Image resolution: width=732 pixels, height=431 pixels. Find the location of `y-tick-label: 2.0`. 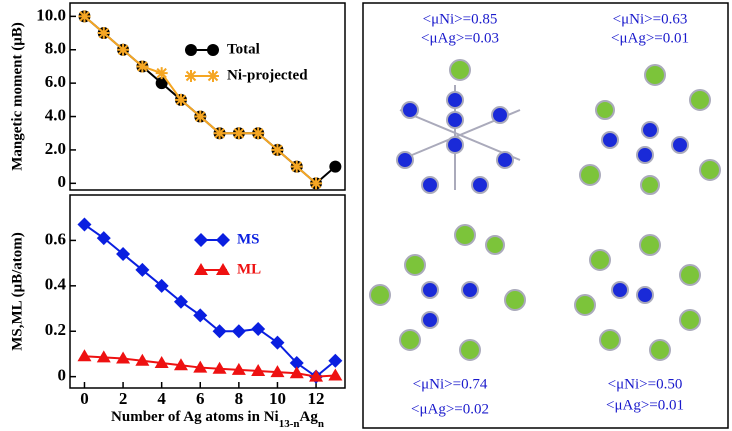

y-tick-label: 2.0 is located at coordinates (55, 148).